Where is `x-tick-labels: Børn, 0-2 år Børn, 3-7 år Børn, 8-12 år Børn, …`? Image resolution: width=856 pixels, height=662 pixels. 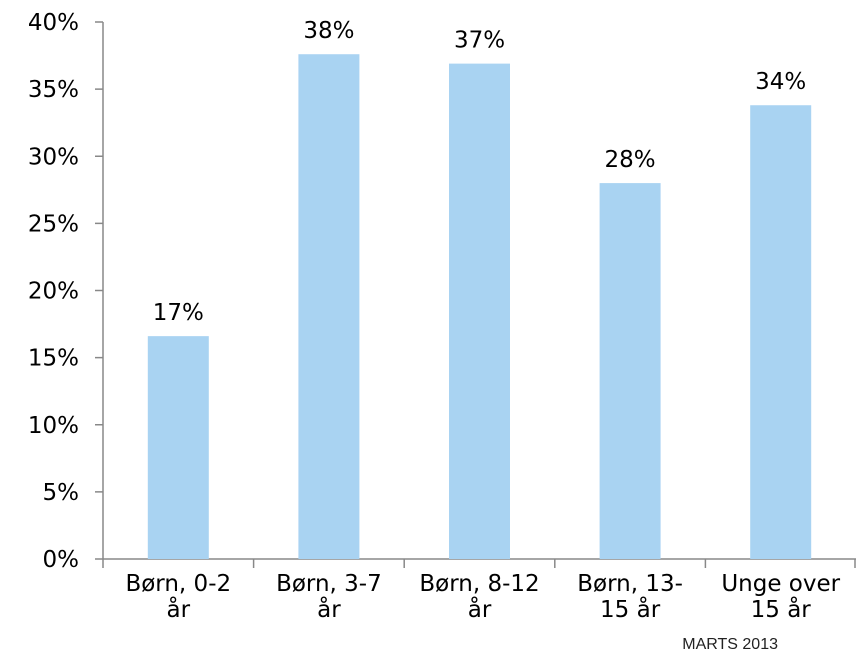
x-tick-labels: Børn, 0-2 år Børn, 3-7 år Børn, 8-12 år Børn, … is located at coordinates (482, 597).